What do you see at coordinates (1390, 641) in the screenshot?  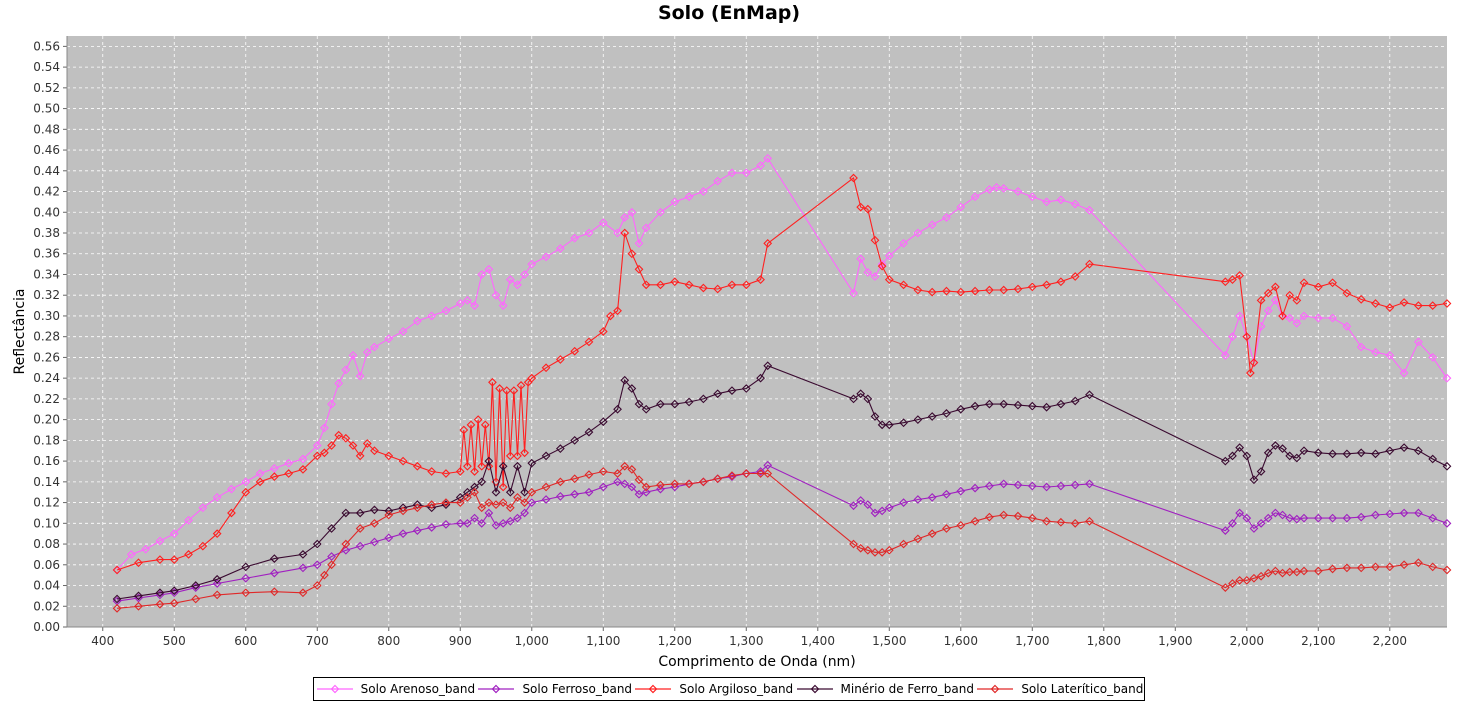 I see `x-tick-label: 2,200` at bounding box center [1390, 641].